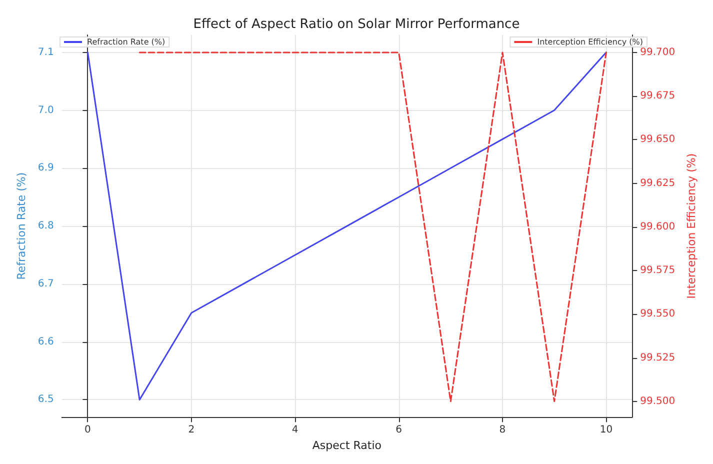  I want to click on x-tick-label: 8, so click(502, 430).